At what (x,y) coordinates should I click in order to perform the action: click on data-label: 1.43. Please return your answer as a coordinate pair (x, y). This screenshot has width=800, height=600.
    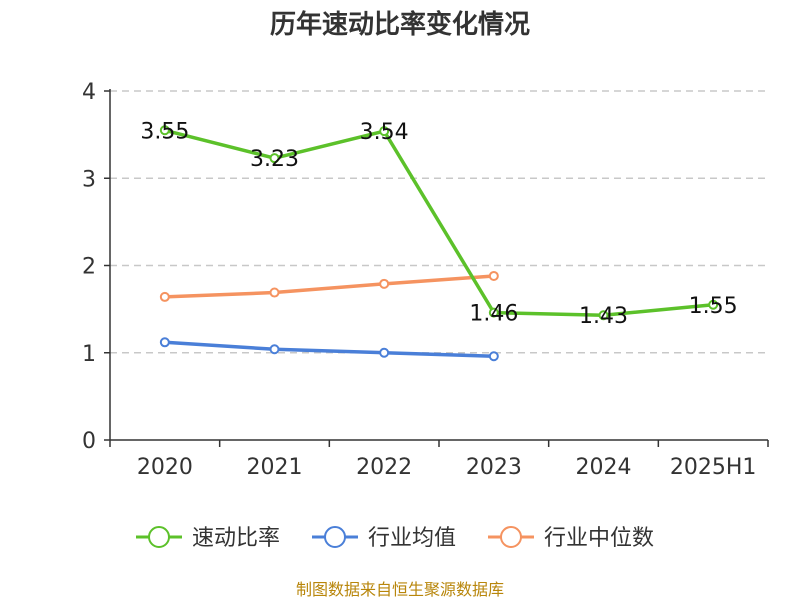
    Looking at the image, I should click on (603, 316).